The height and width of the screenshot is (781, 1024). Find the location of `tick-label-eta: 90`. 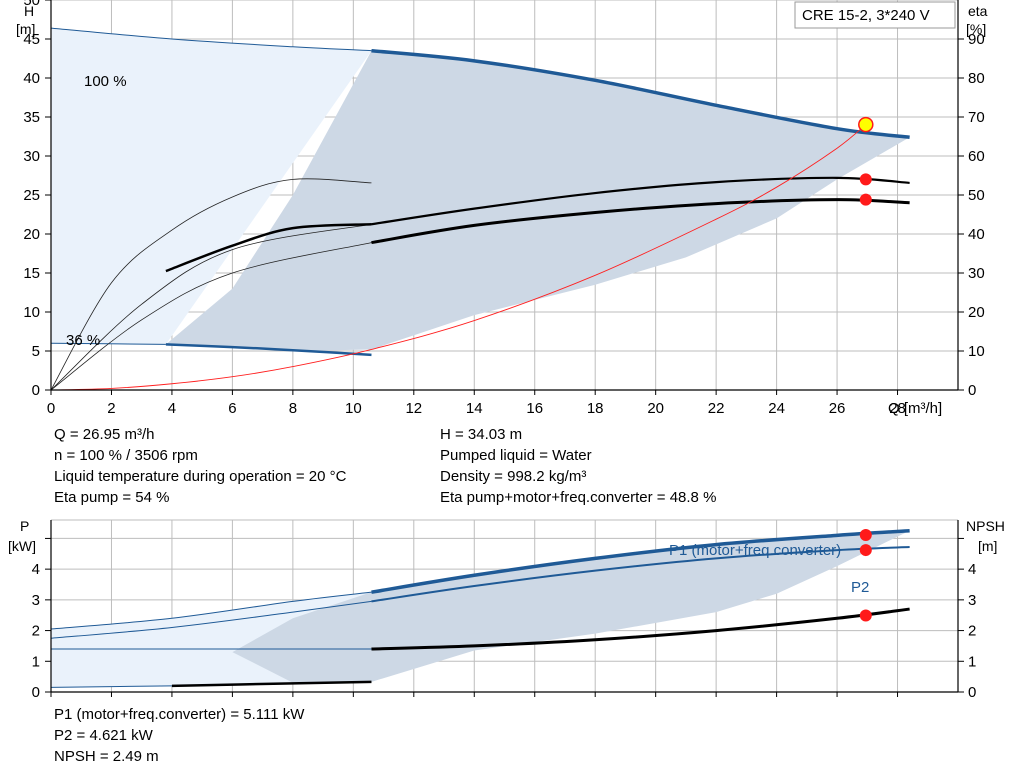

tick-label-eta: 90 is located at coordinates (976, 39).